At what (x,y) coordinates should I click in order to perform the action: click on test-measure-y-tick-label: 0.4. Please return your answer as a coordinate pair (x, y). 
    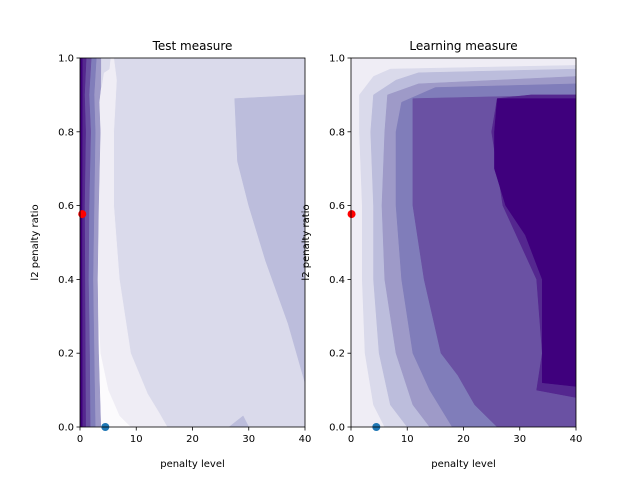
    Looking at the image, I should click on (66, 280).